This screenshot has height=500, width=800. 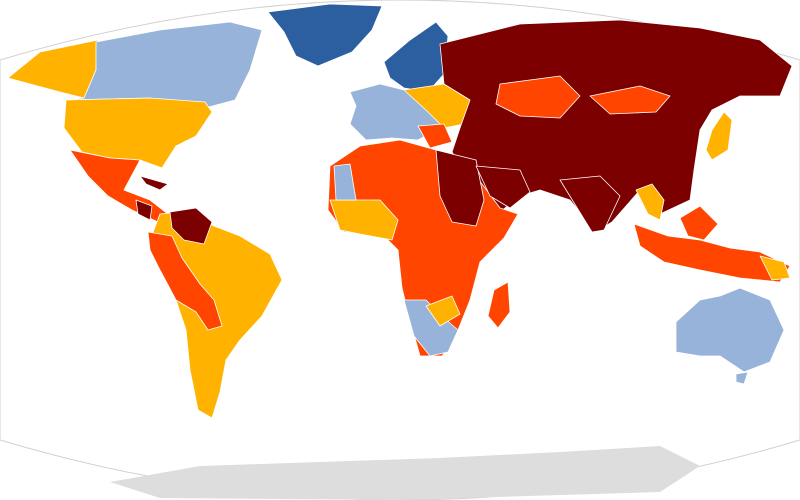 I want to click on greenland, so click(x=325, y=35).